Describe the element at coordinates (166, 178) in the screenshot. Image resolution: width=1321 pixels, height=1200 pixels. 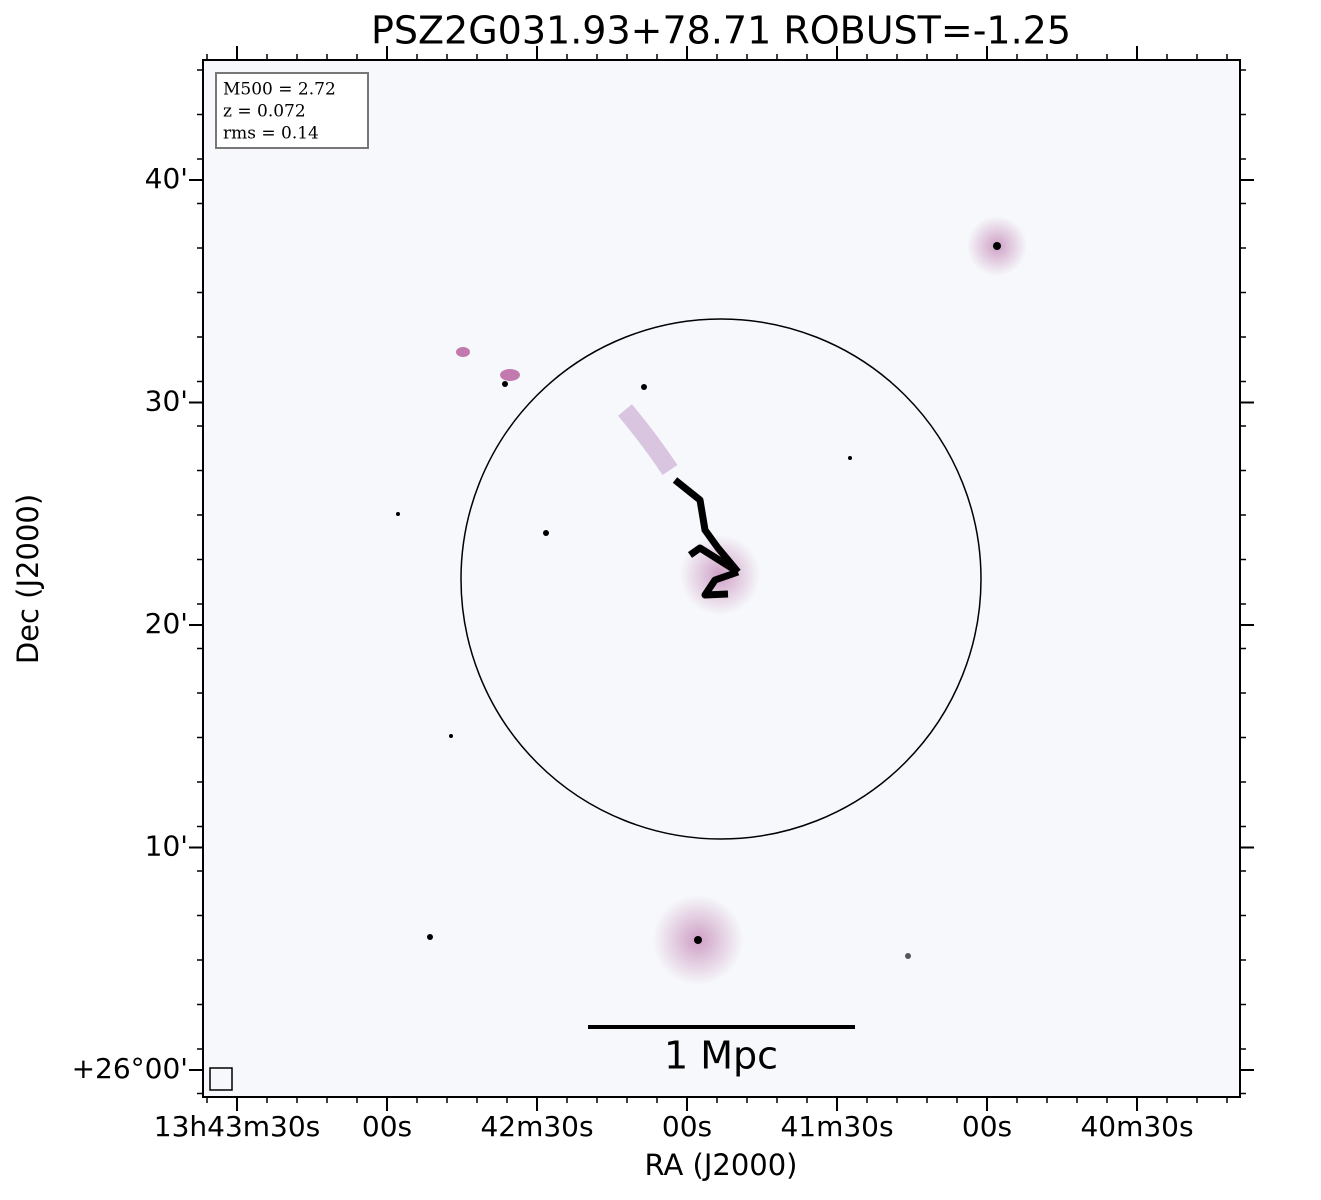
I see `y-tick-label: 40'` at that location.